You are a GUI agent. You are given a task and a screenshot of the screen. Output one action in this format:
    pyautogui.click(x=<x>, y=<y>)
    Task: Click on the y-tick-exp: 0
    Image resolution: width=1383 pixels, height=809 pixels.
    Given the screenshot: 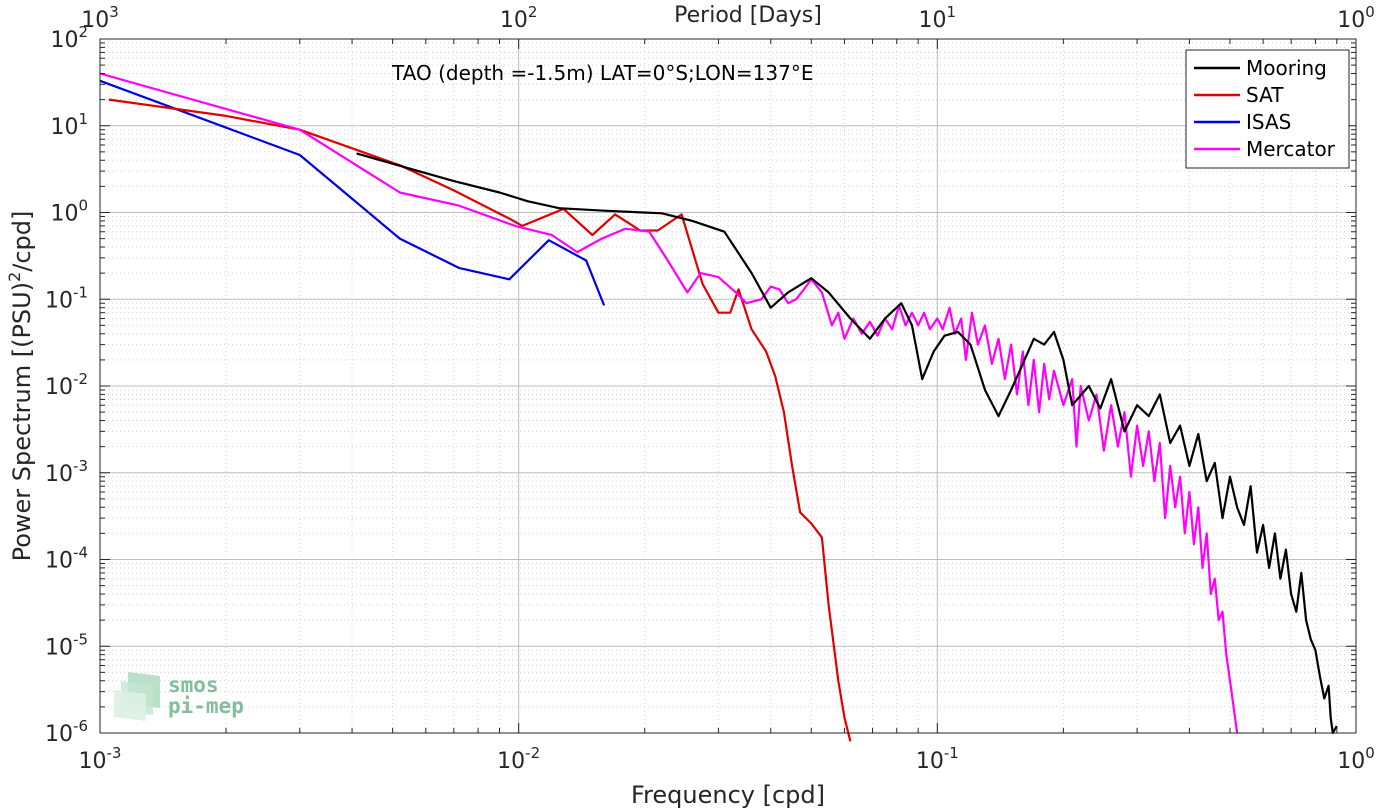 What is the action you would take?
    pyautogui.click(x=83, y=206)
    